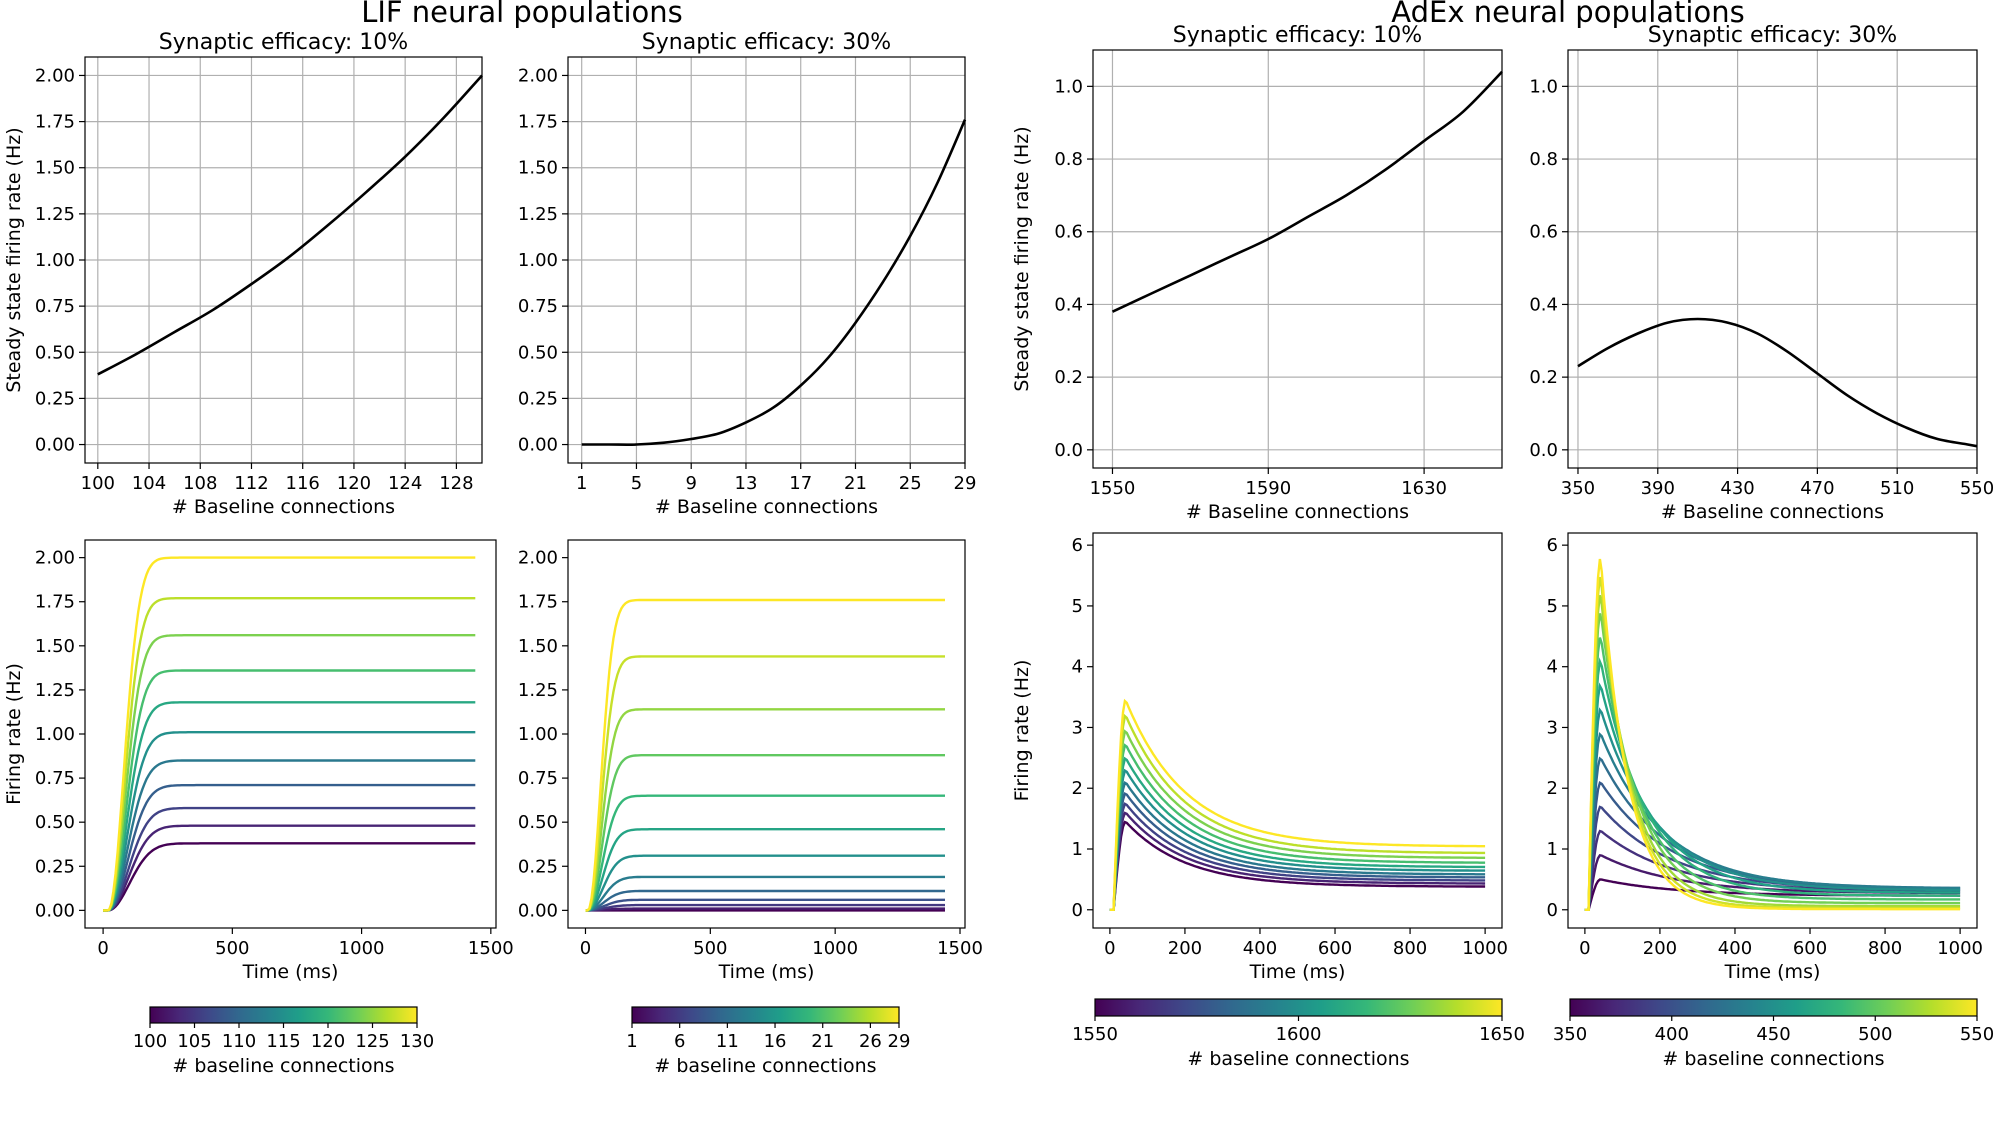 This screenshot has width=2000, height=1126. What do you see at coordinates (679, 1041) in the screenshot?
I see `colorbar-tick-label: 6` at bounding box center [679, 1041].